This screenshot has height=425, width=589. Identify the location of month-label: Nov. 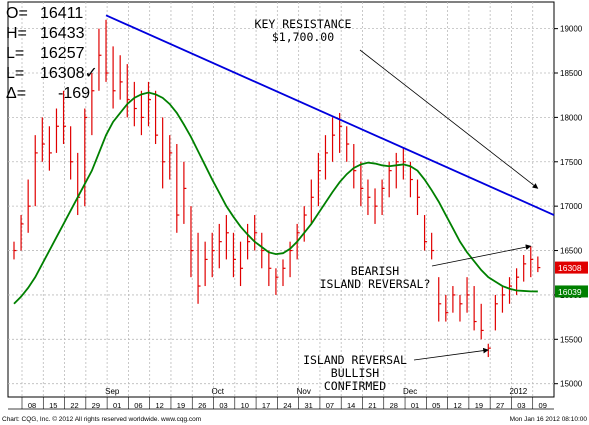
(304, 391).